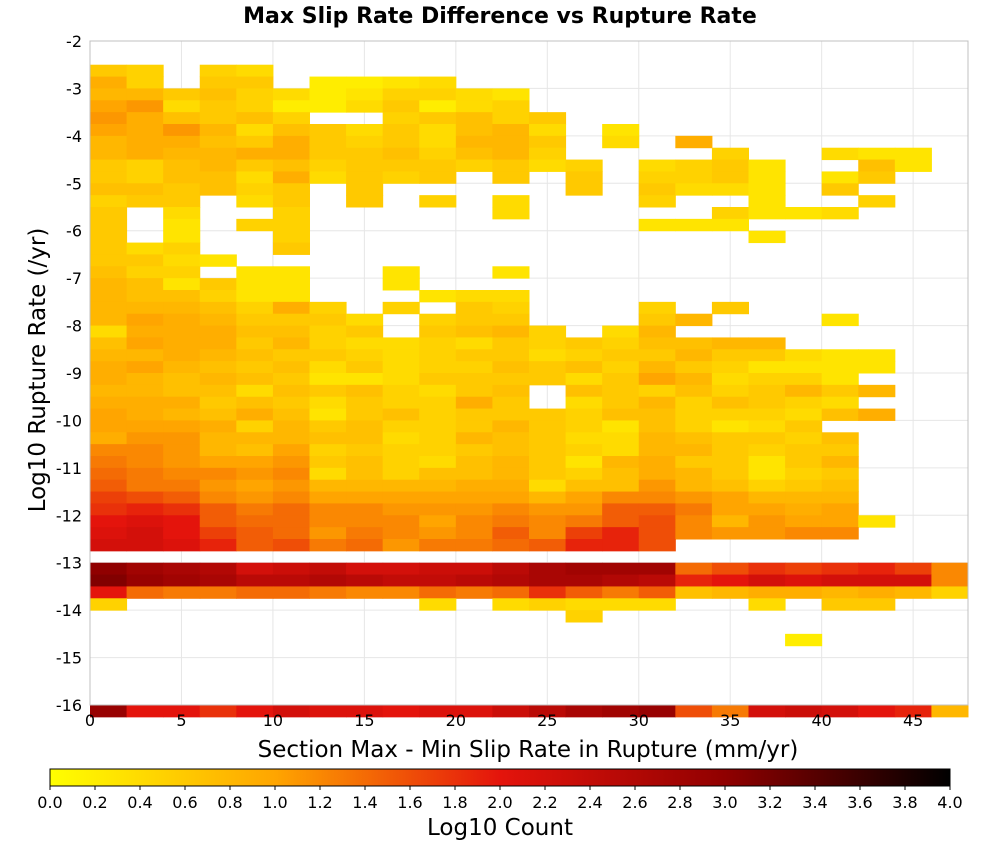  I want to click on colorbar-tick-label: 0.8, so click(229, 802).